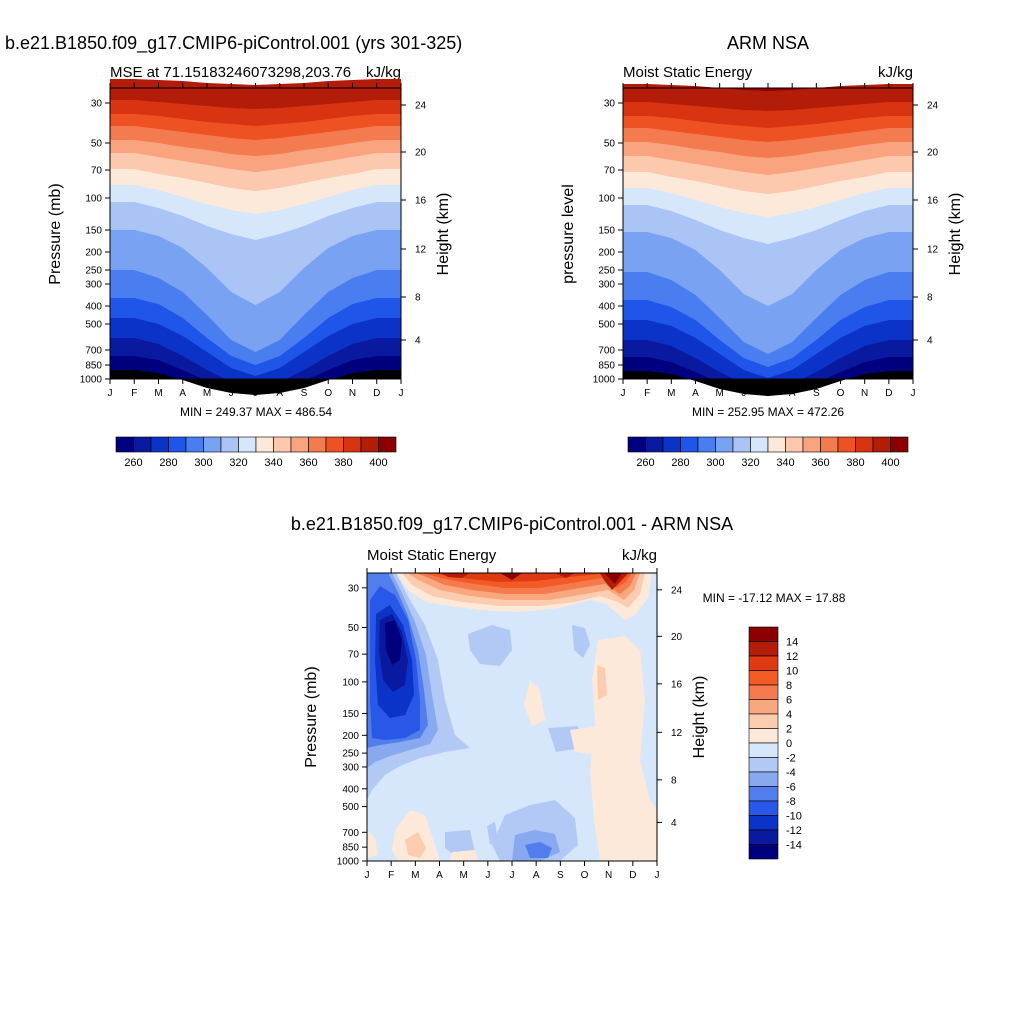 The width and height of the screenshot is (1024, 1024). What do you see at coordinates (789, 744) in the screenshot?
I see `panel3-colorbar-label: 0` at bounding box center [789, 744].